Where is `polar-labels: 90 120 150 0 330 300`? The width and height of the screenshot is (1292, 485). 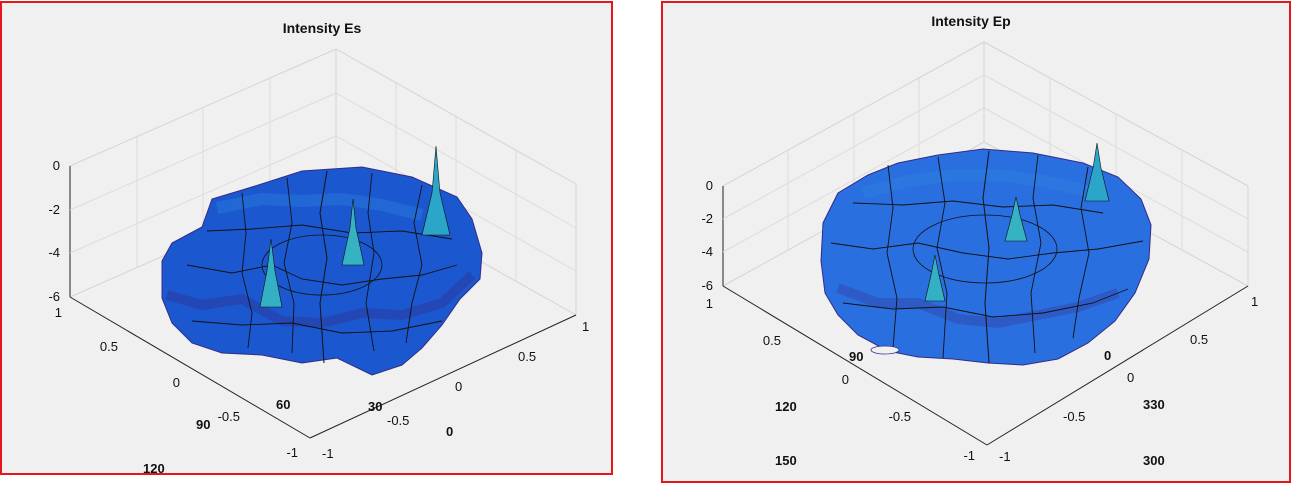 polar-labels: 90 120 150 0 330 300 is located at coordinates (970, 408).